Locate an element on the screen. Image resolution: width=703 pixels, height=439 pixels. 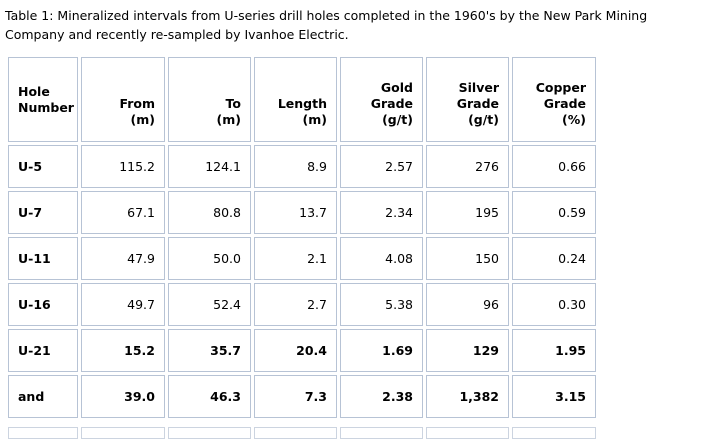
table-row-and: and 39.0 46.3 7.3 2.38 1,382 3.15 is located at coordinates (302, 396).